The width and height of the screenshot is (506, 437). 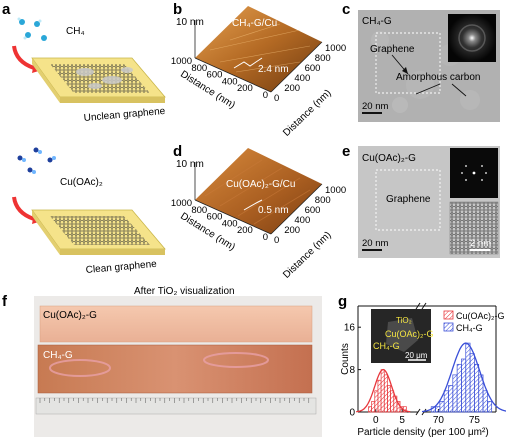 What do you see at coordinates (474, 321) in the screenshot?
I see `chart-legend: Cu(OAc)₂-G CH₄-G` at bounding box center [474, 321].